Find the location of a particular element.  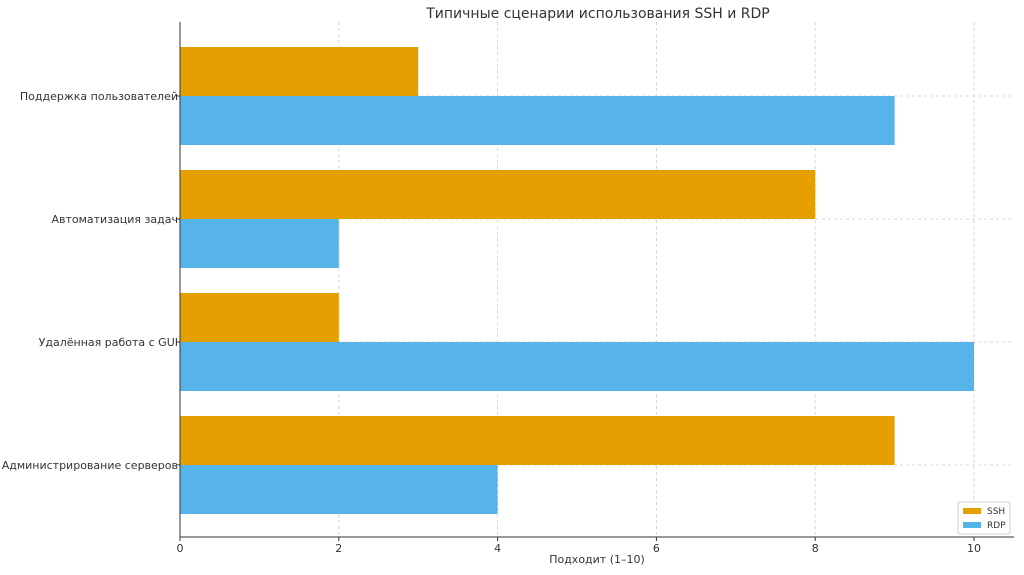

x-tick-label: 4 is located at coordinates (497, 548).